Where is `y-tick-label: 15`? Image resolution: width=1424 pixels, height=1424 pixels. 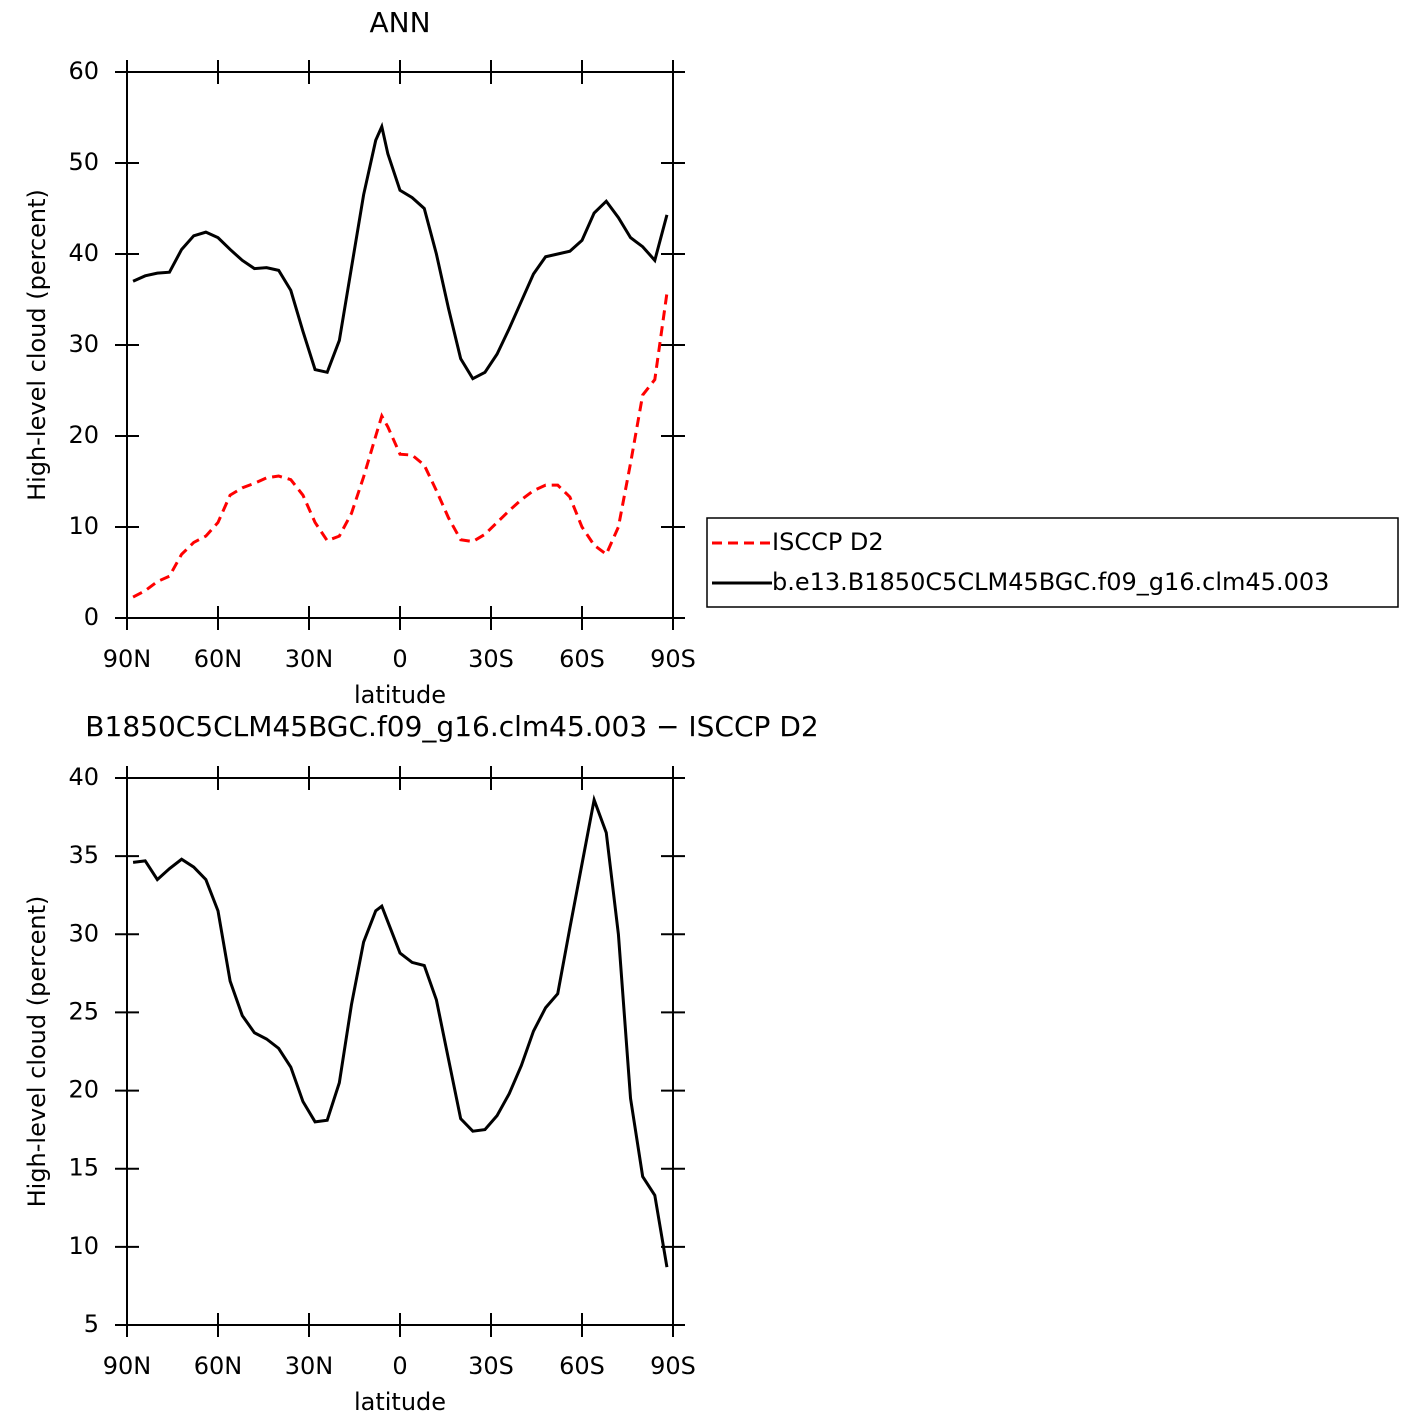
y-tick-label: 15 is located at coordinates (83, 1168).